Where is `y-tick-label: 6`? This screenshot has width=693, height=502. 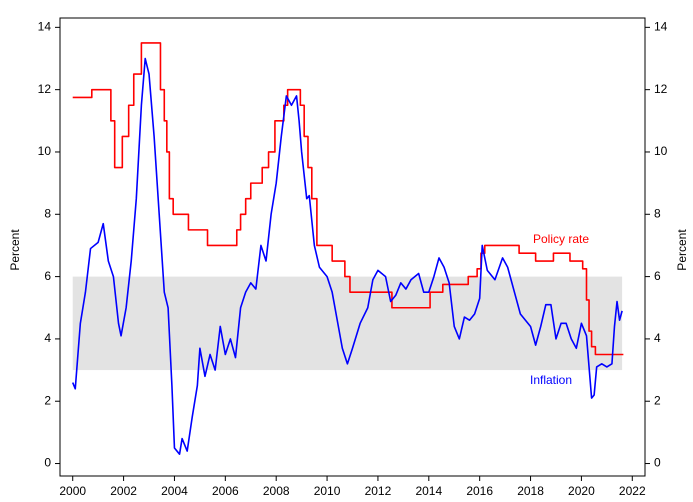
y-tick-label: 6 is located at coordinates (47, 276).